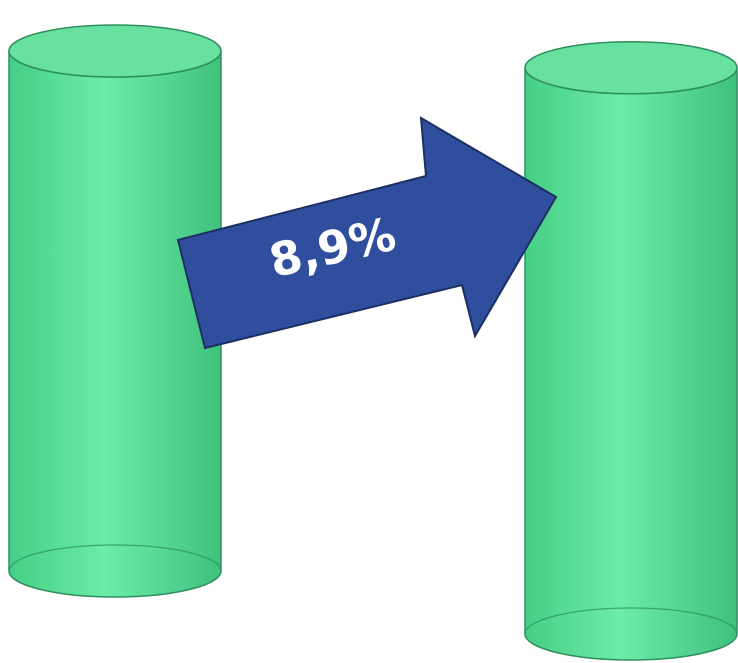 Image resolution: width=738 pixels, height=663 pixels. I want to click on cylinder-2-base-back-edge, so click(631, 621).